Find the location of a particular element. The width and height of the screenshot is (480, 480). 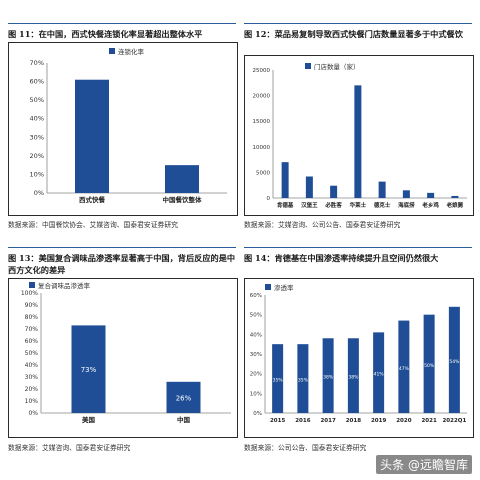

watermark: 头条 @远瞻智库 is located at coordinates (424, 464).